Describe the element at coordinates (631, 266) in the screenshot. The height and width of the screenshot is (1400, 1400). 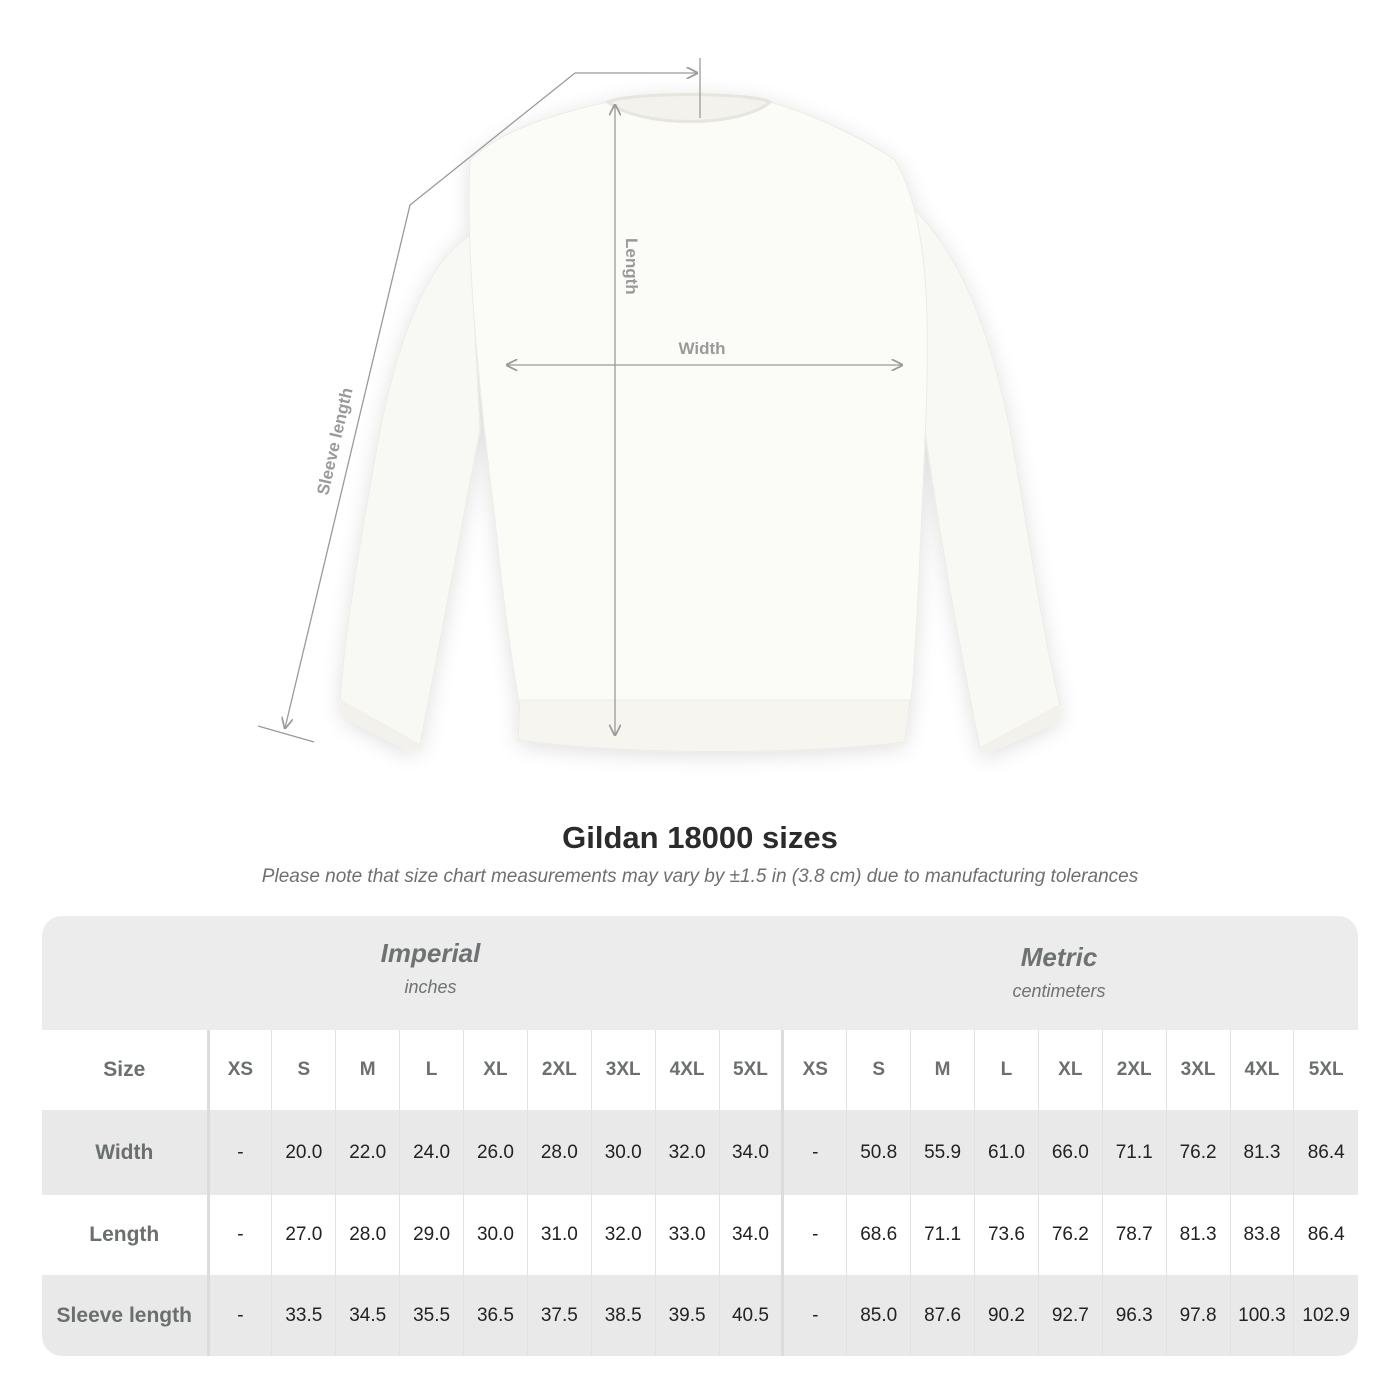
I see `length-label: Length` at that location.